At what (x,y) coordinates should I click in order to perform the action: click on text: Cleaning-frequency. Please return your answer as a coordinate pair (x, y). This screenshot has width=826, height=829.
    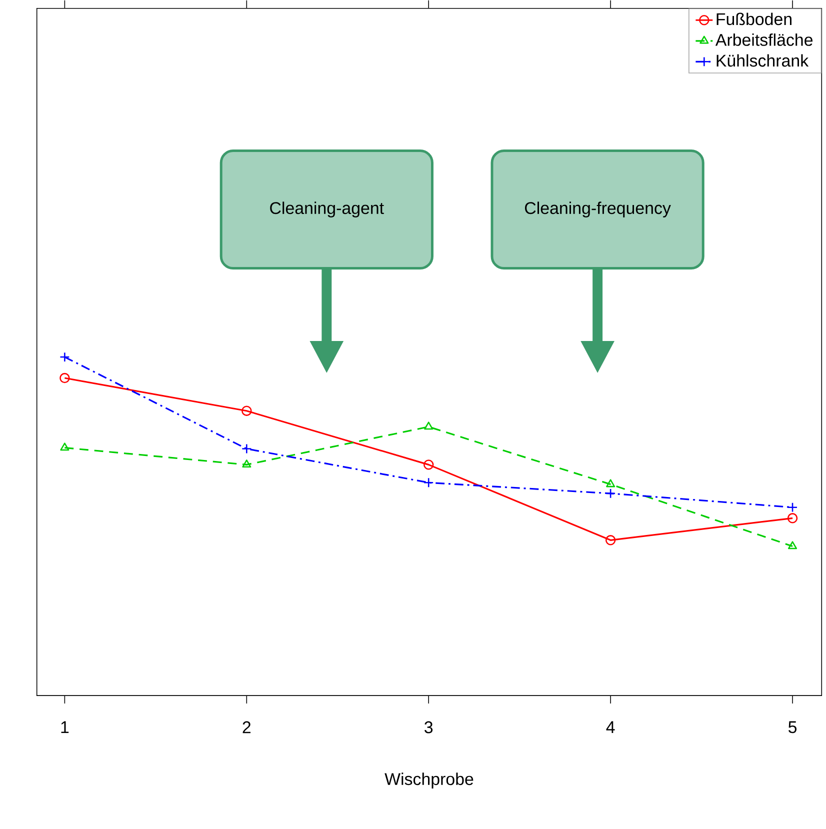
    Looking at the image, I should click on (598, 210).